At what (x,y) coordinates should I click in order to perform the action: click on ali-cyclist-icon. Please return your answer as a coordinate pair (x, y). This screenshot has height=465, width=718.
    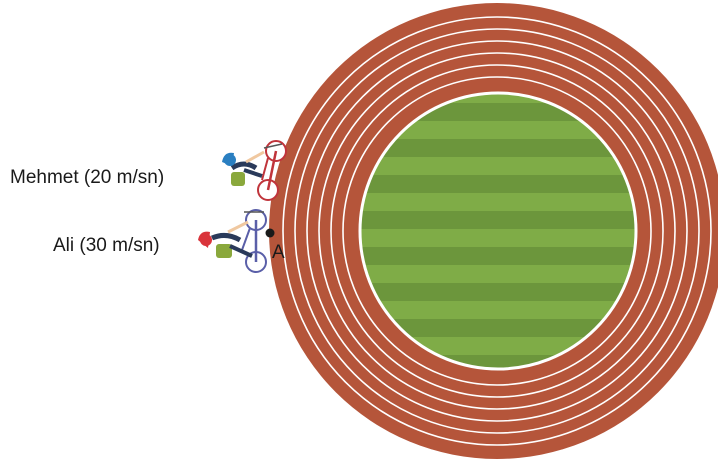
    Looking at the image, I should click on (232, 241).